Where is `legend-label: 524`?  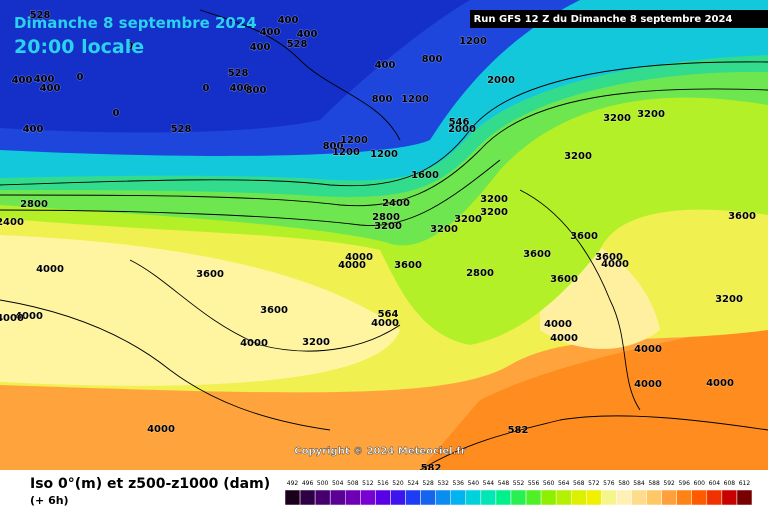
legend-label: 524 is located at coordinates (413, 483).